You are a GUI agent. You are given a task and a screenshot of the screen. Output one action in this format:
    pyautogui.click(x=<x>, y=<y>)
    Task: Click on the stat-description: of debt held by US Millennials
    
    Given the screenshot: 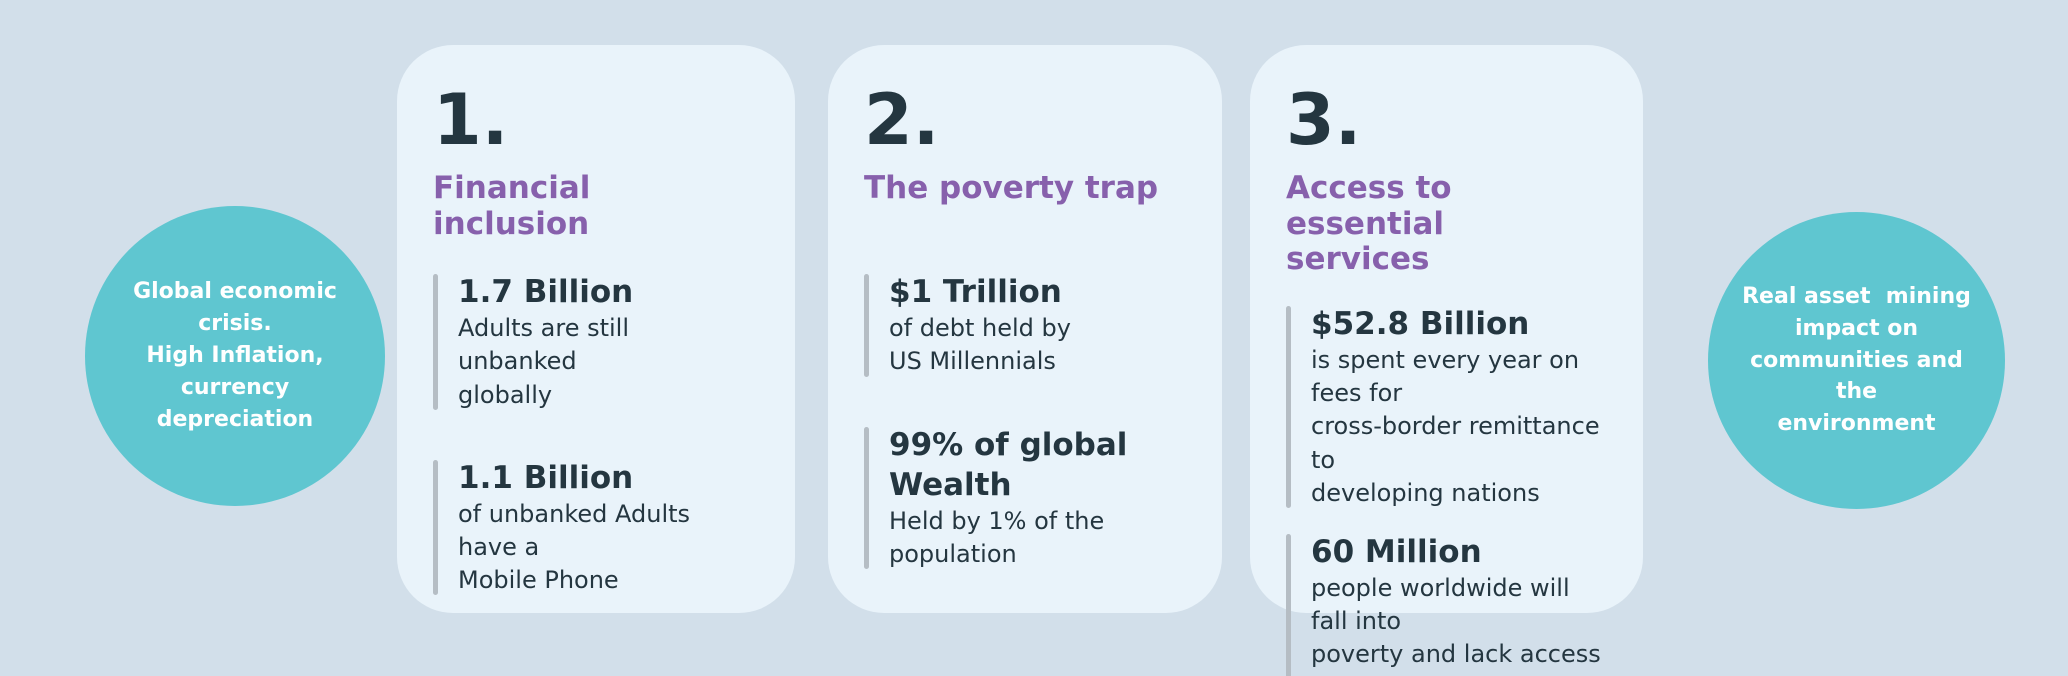 What is the action you would take?
    pyautogui.click(x=980, y=345)
    